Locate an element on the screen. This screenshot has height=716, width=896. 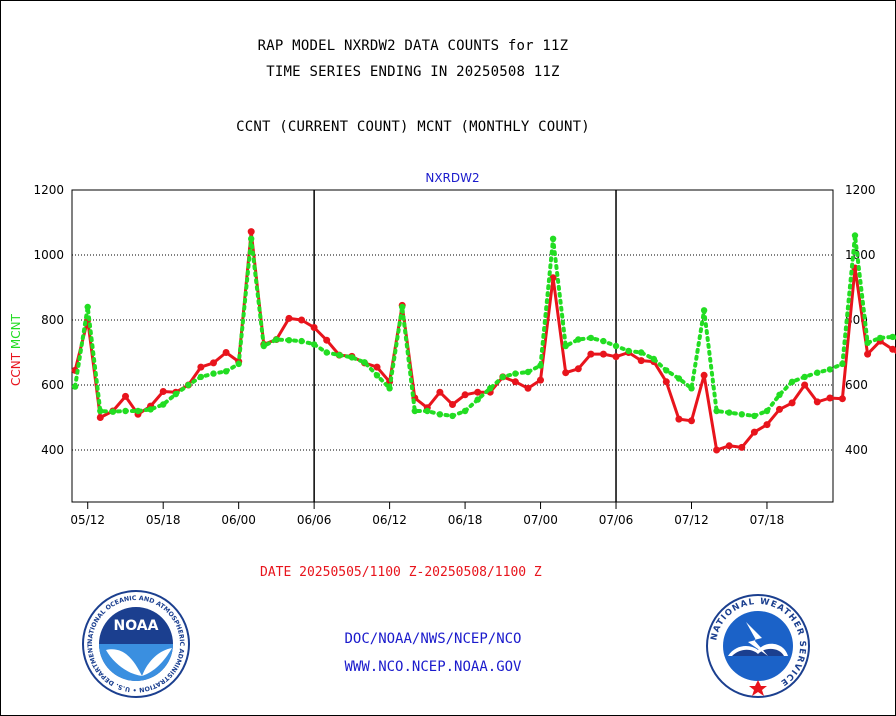
y-axis-label-part: MCNT is located at coordinates (16, 333).